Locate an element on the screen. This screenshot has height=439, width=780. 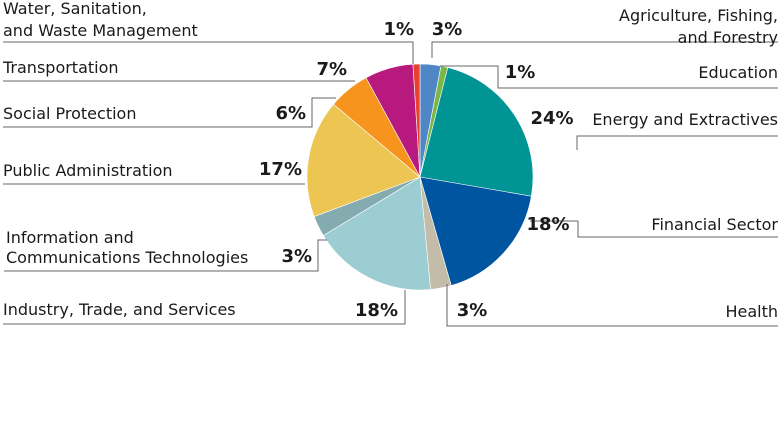
leader-line-social-protection is located at coordinates (169, 112).